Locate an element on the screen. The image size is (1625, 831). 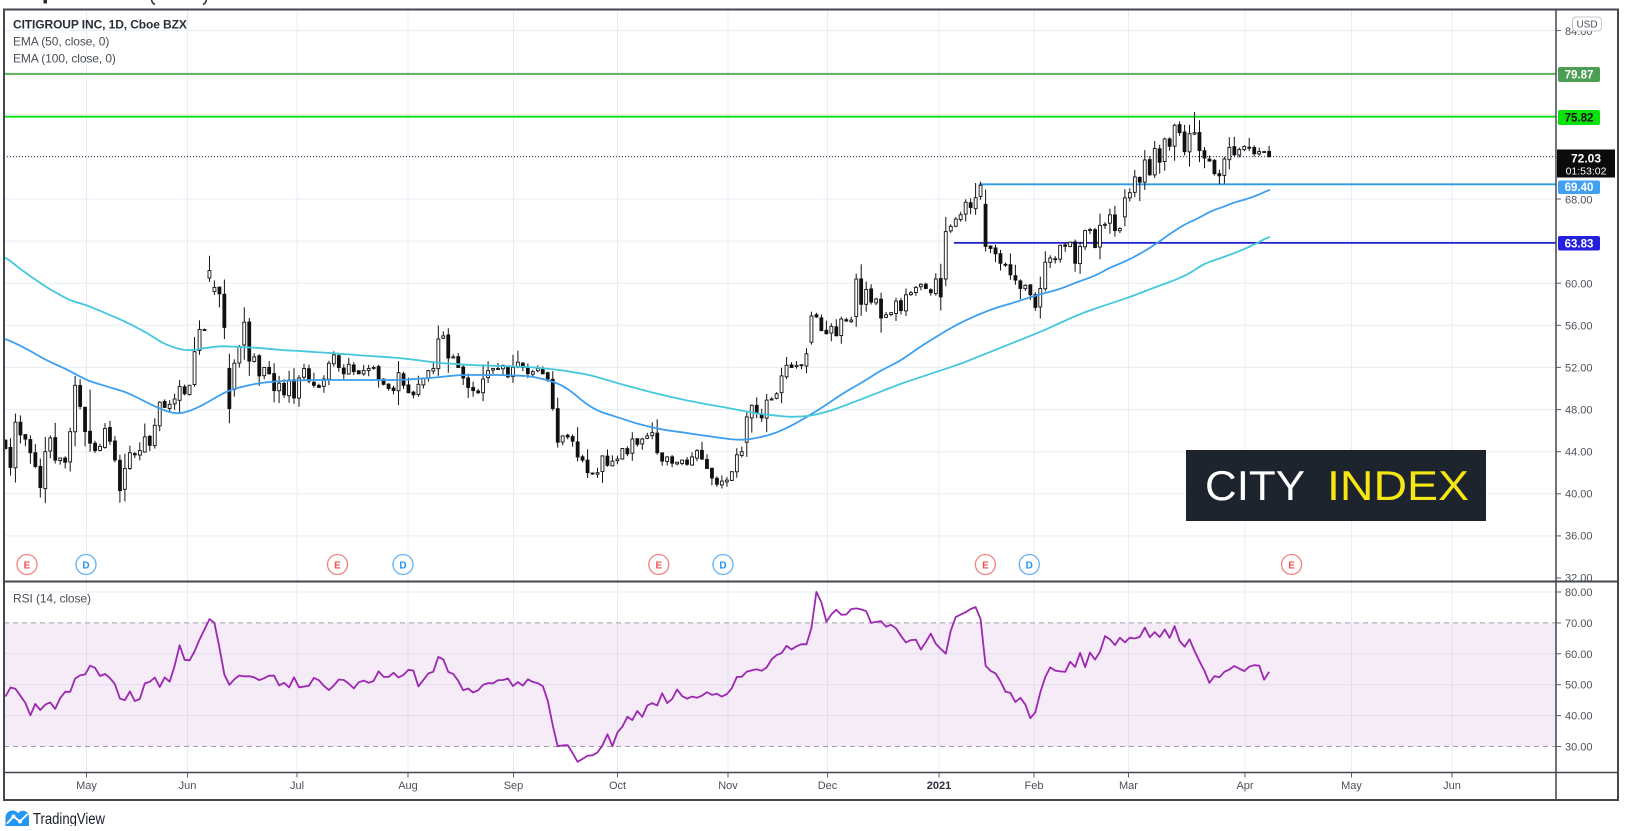
svg-text: 36.00 is located at coordinates (1579, 537).